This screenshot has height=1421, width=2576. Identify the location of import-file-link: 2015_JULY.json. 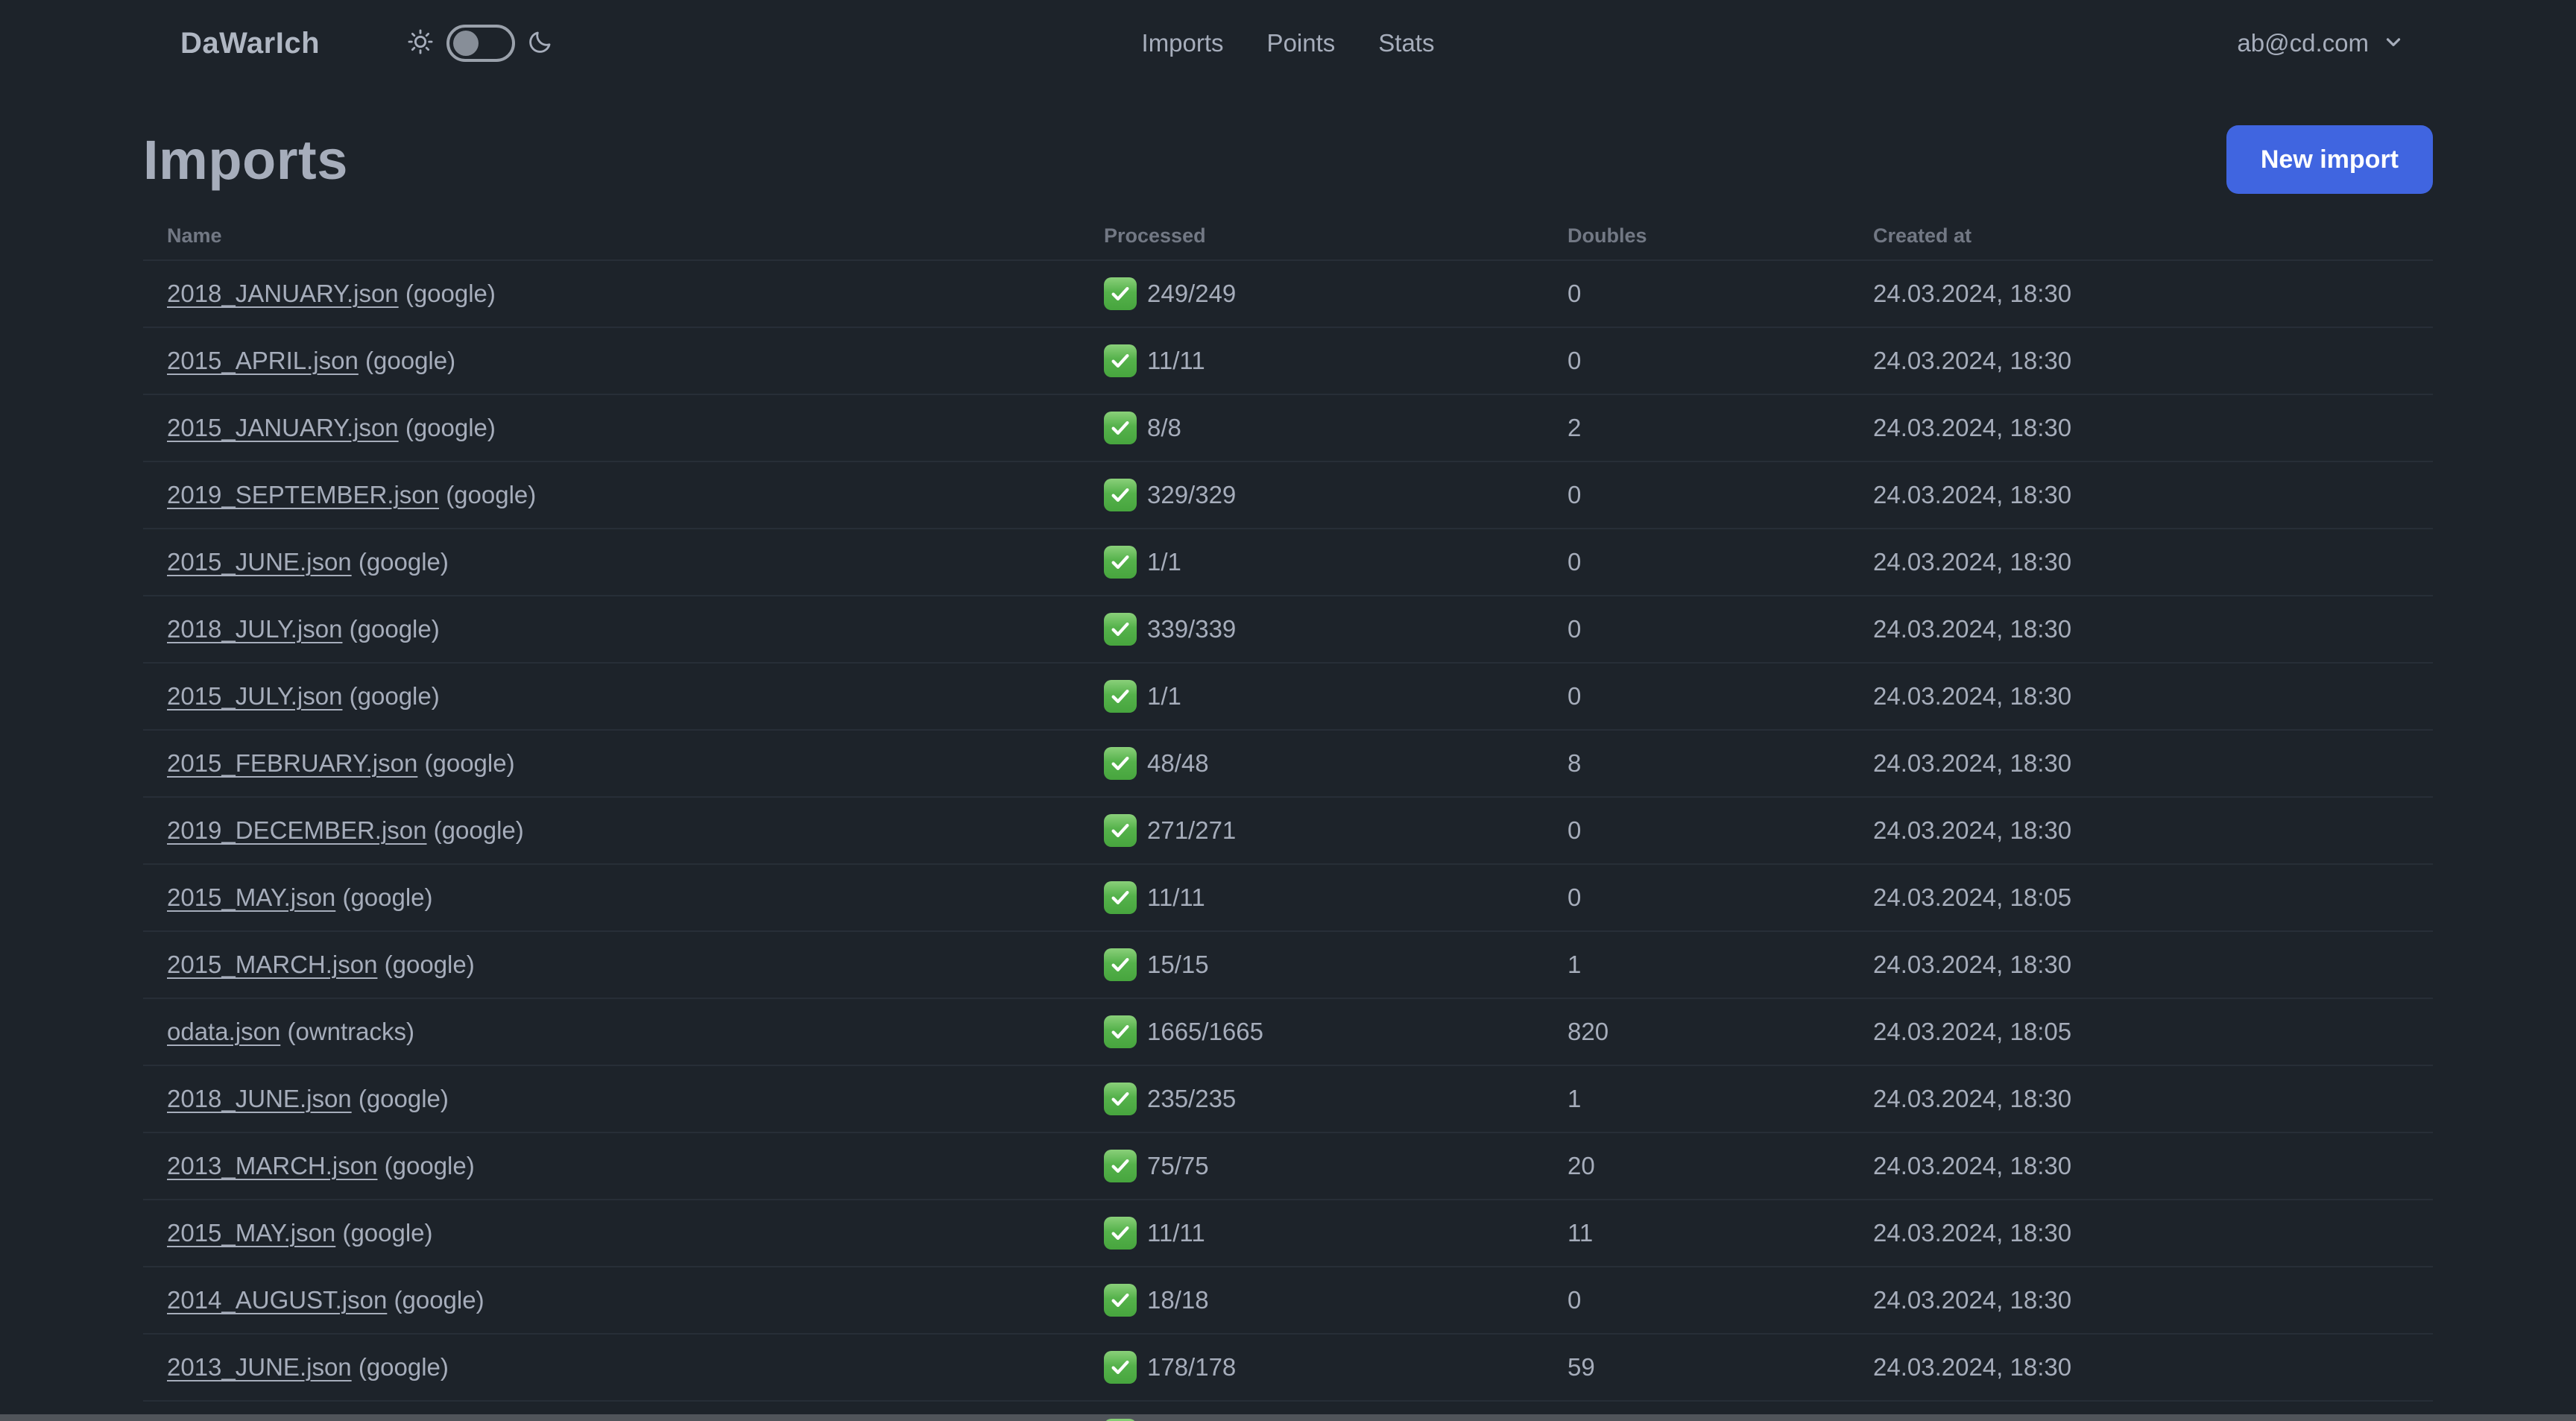
(255, 696).